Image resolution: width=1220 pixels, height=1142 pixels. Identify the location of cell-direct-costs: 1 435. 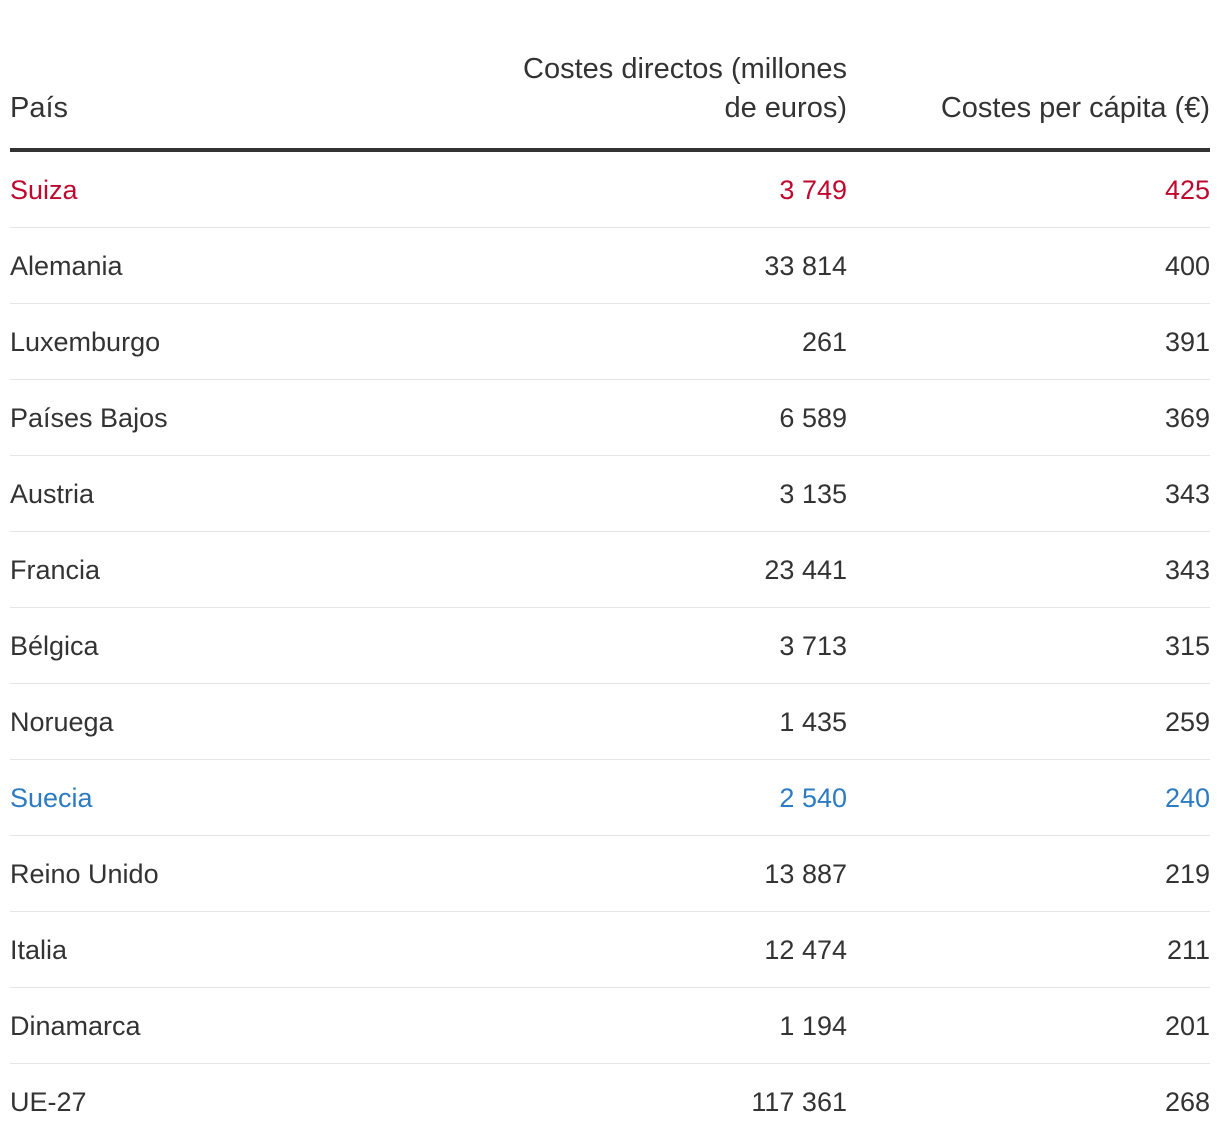
(668, 721).